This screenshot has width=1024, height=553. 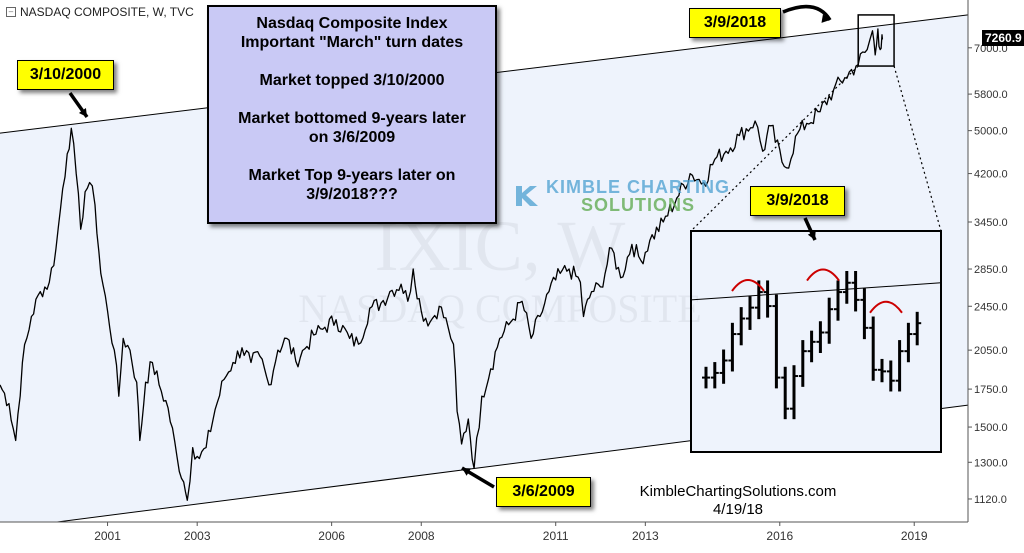 I want to click on arrow-2018-icon, so click(x=807, y=13).